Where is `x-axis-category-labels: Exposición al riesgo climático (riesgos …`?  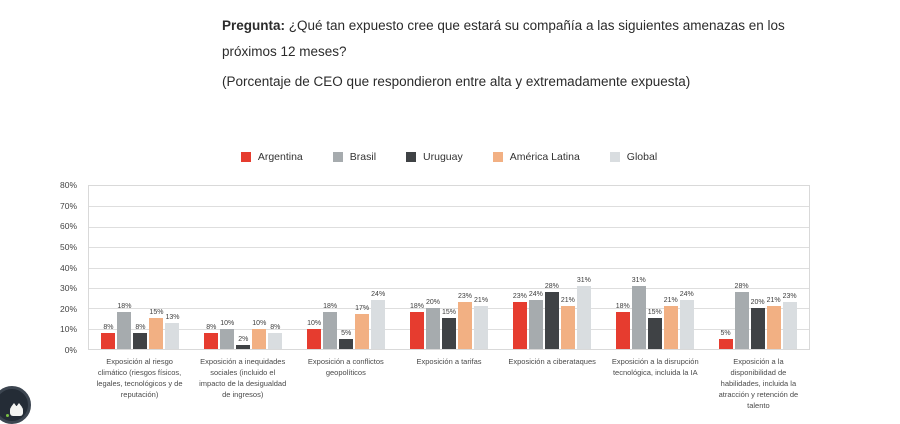
x-axis-category-labels: Exposición al riesgo climático (riesgos … is located at coordinates (449, 384).